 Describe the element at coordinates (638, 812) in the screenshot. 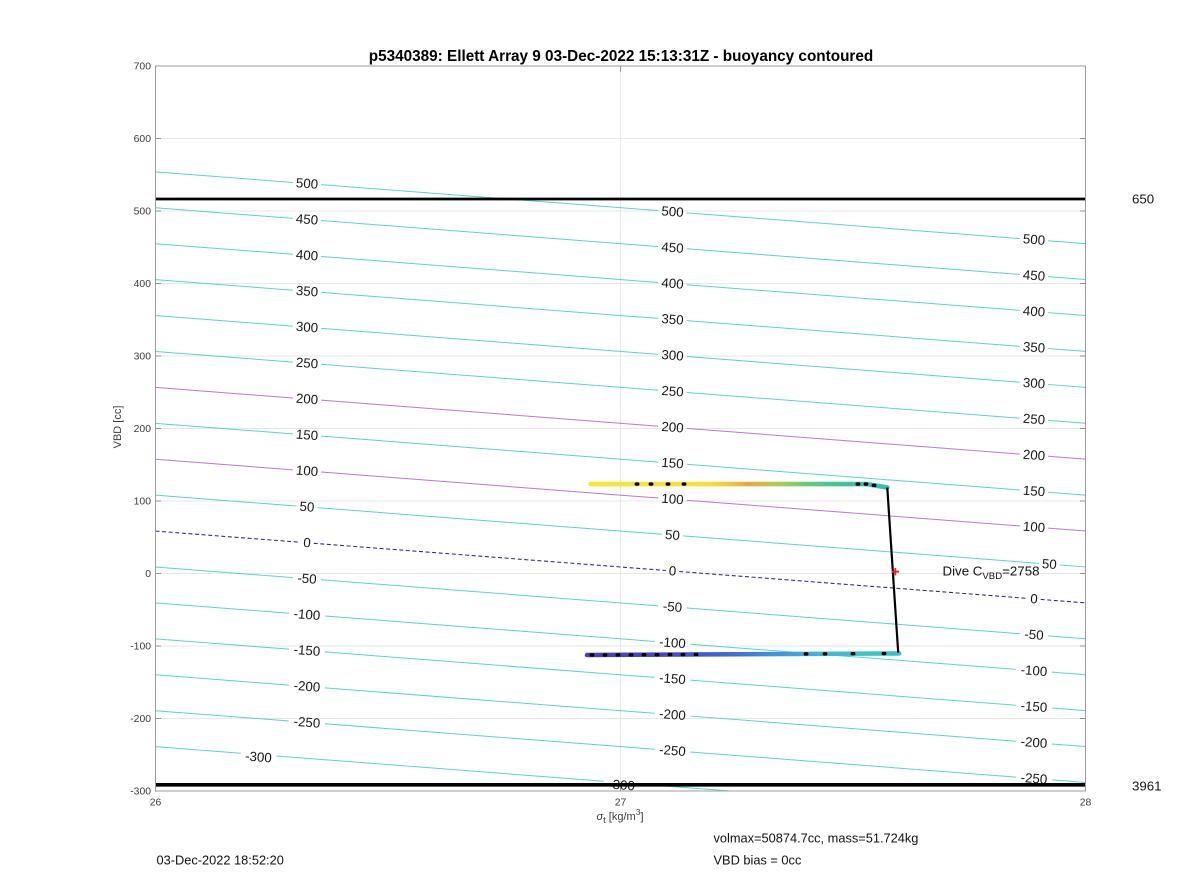

I see `x-axis-label-superscript: 3` at that location.